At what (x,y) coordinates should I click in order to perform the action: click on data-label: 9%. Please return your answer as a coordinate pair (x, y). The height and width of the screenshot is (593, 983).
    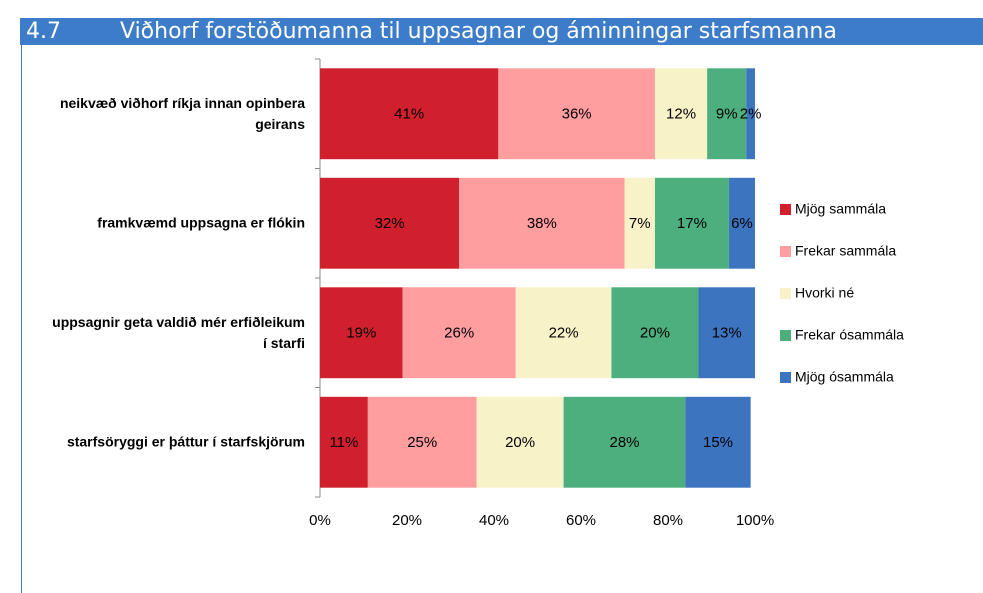
    Looking at the image, I should click on (727, 114).